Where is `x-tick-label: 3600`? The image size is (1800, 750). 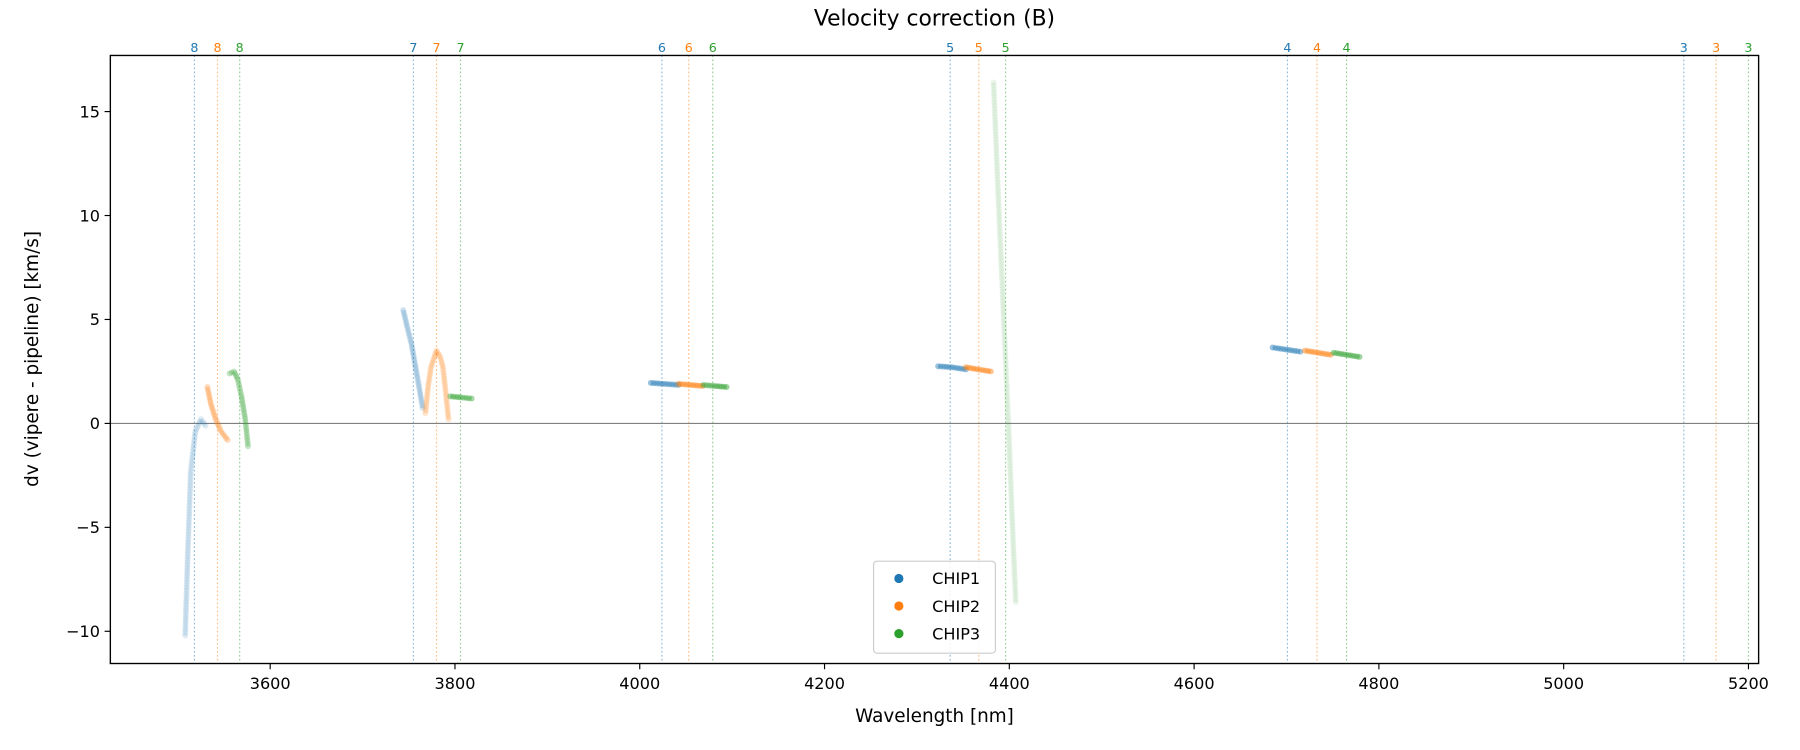
x-tick-label: 3600 is located at coordinates (270, 683).